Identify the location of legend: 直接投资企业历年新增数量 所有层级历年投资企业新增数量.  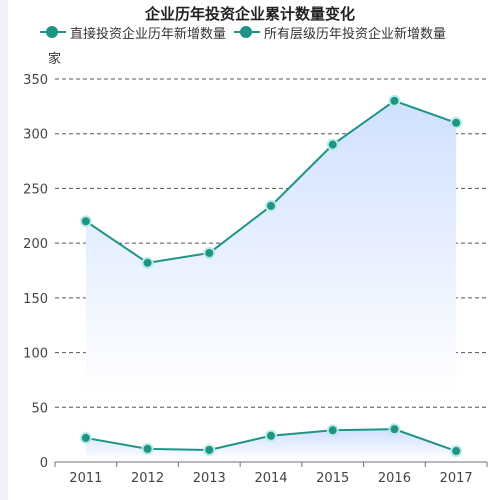
(247, 32).